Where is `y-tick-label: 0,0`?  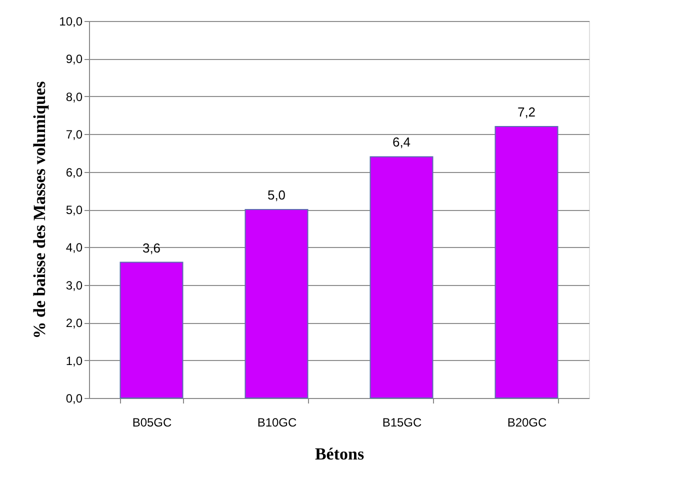 y-tick-label: 0,0 is located at coordinates (74, 399).